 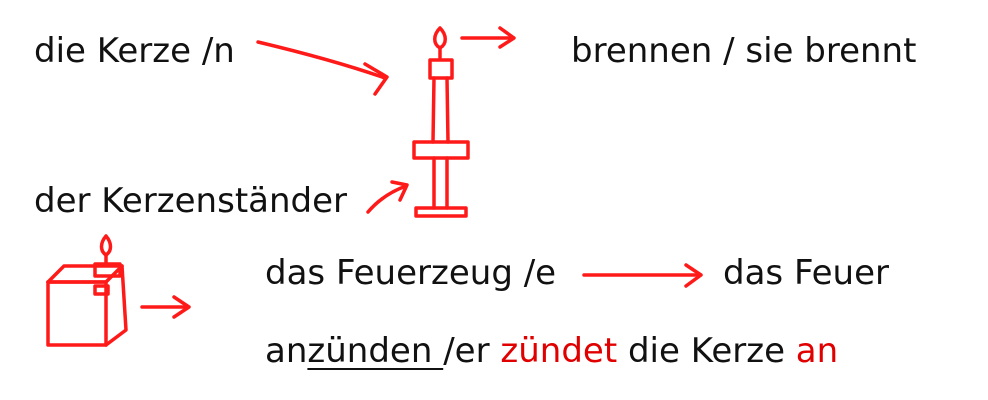 What do you see at coordinates (387, 197) in the screenshot?
I see `arrow-staender-to-holder-icon` at bounding box center [387, 197].